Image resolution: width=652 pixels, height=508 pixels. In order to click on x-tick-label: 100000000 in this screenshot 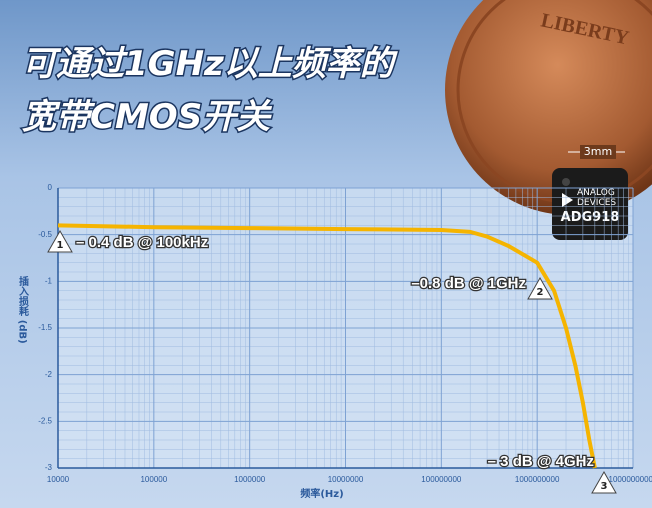, I will do `click(441, 479)`.